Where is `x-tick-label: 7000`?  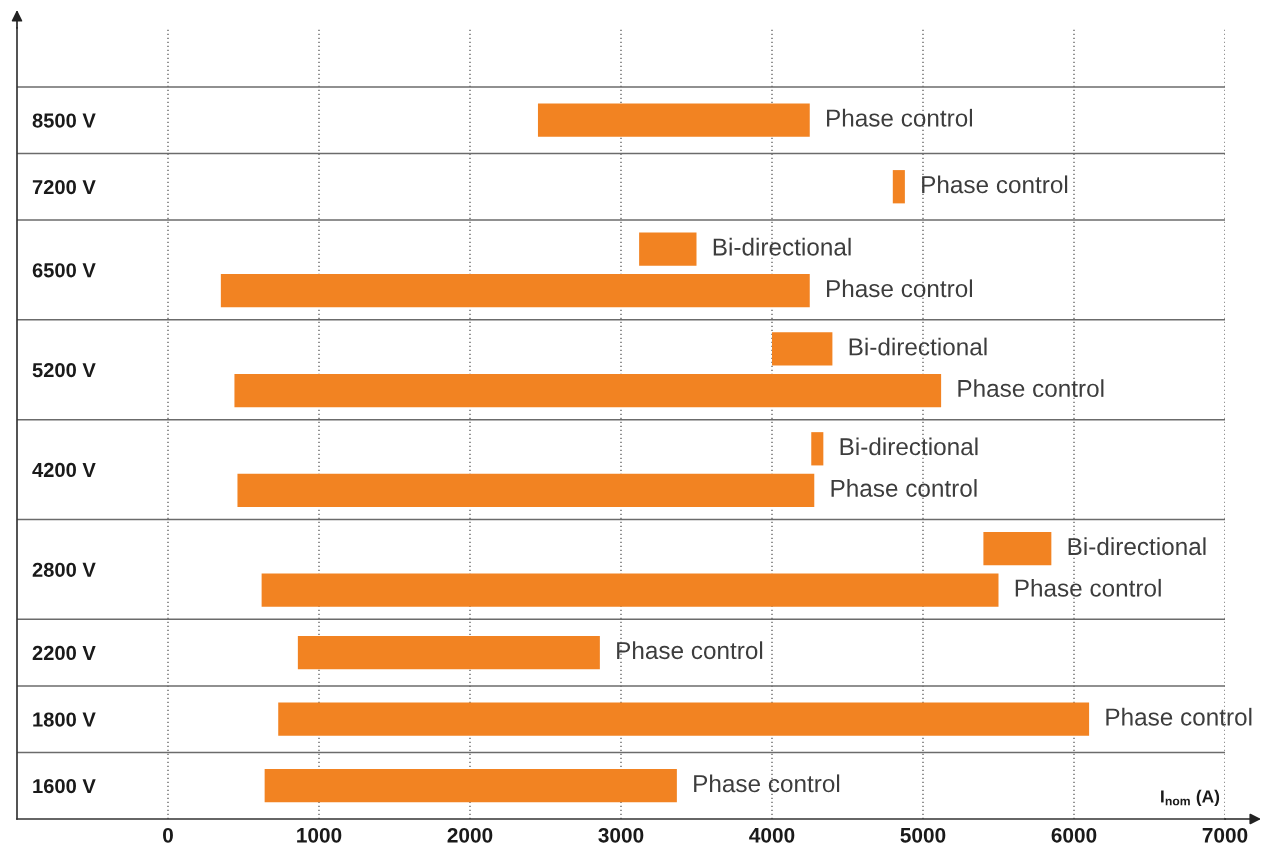
x-tick-label: 7000 is located at coordinates (1225, 835).